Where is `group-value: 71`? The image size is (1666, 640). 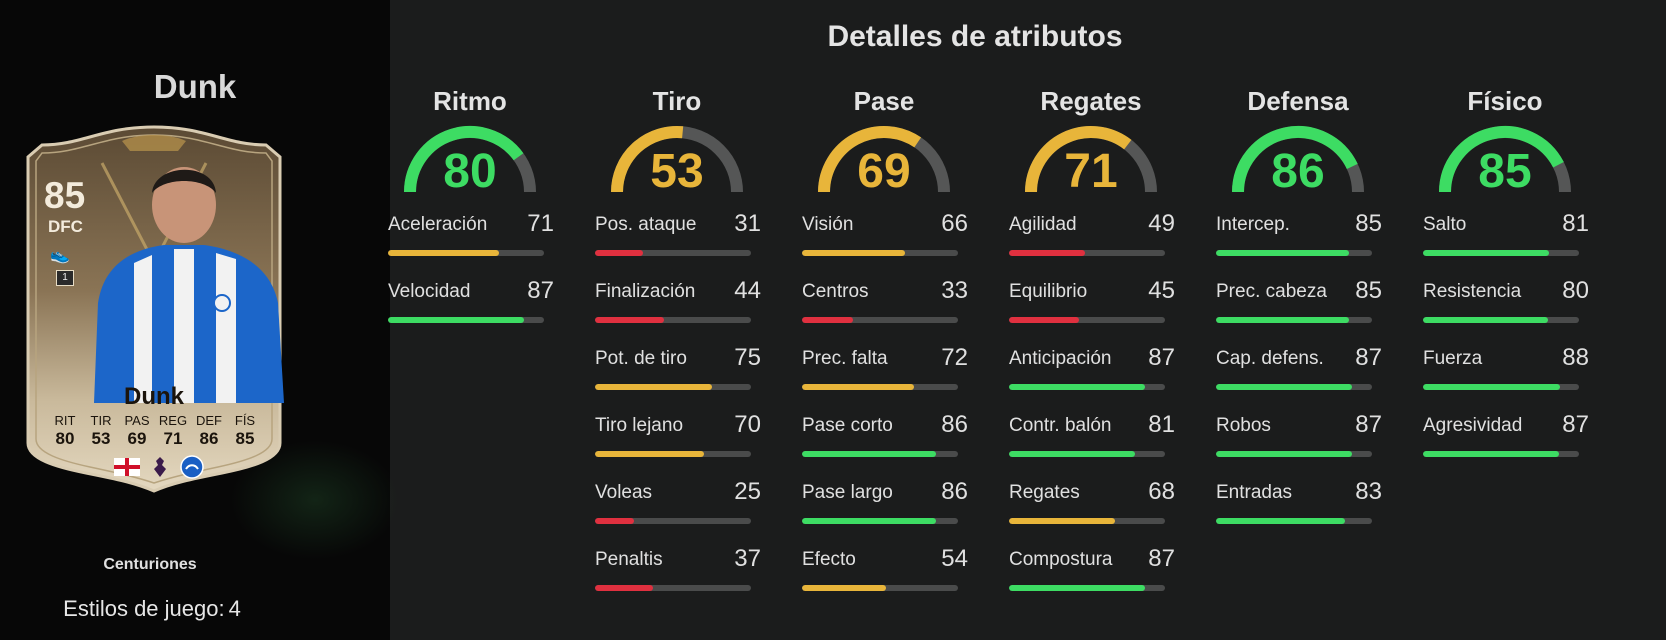 group-value: 71 is located at coordinates (1091, 171).